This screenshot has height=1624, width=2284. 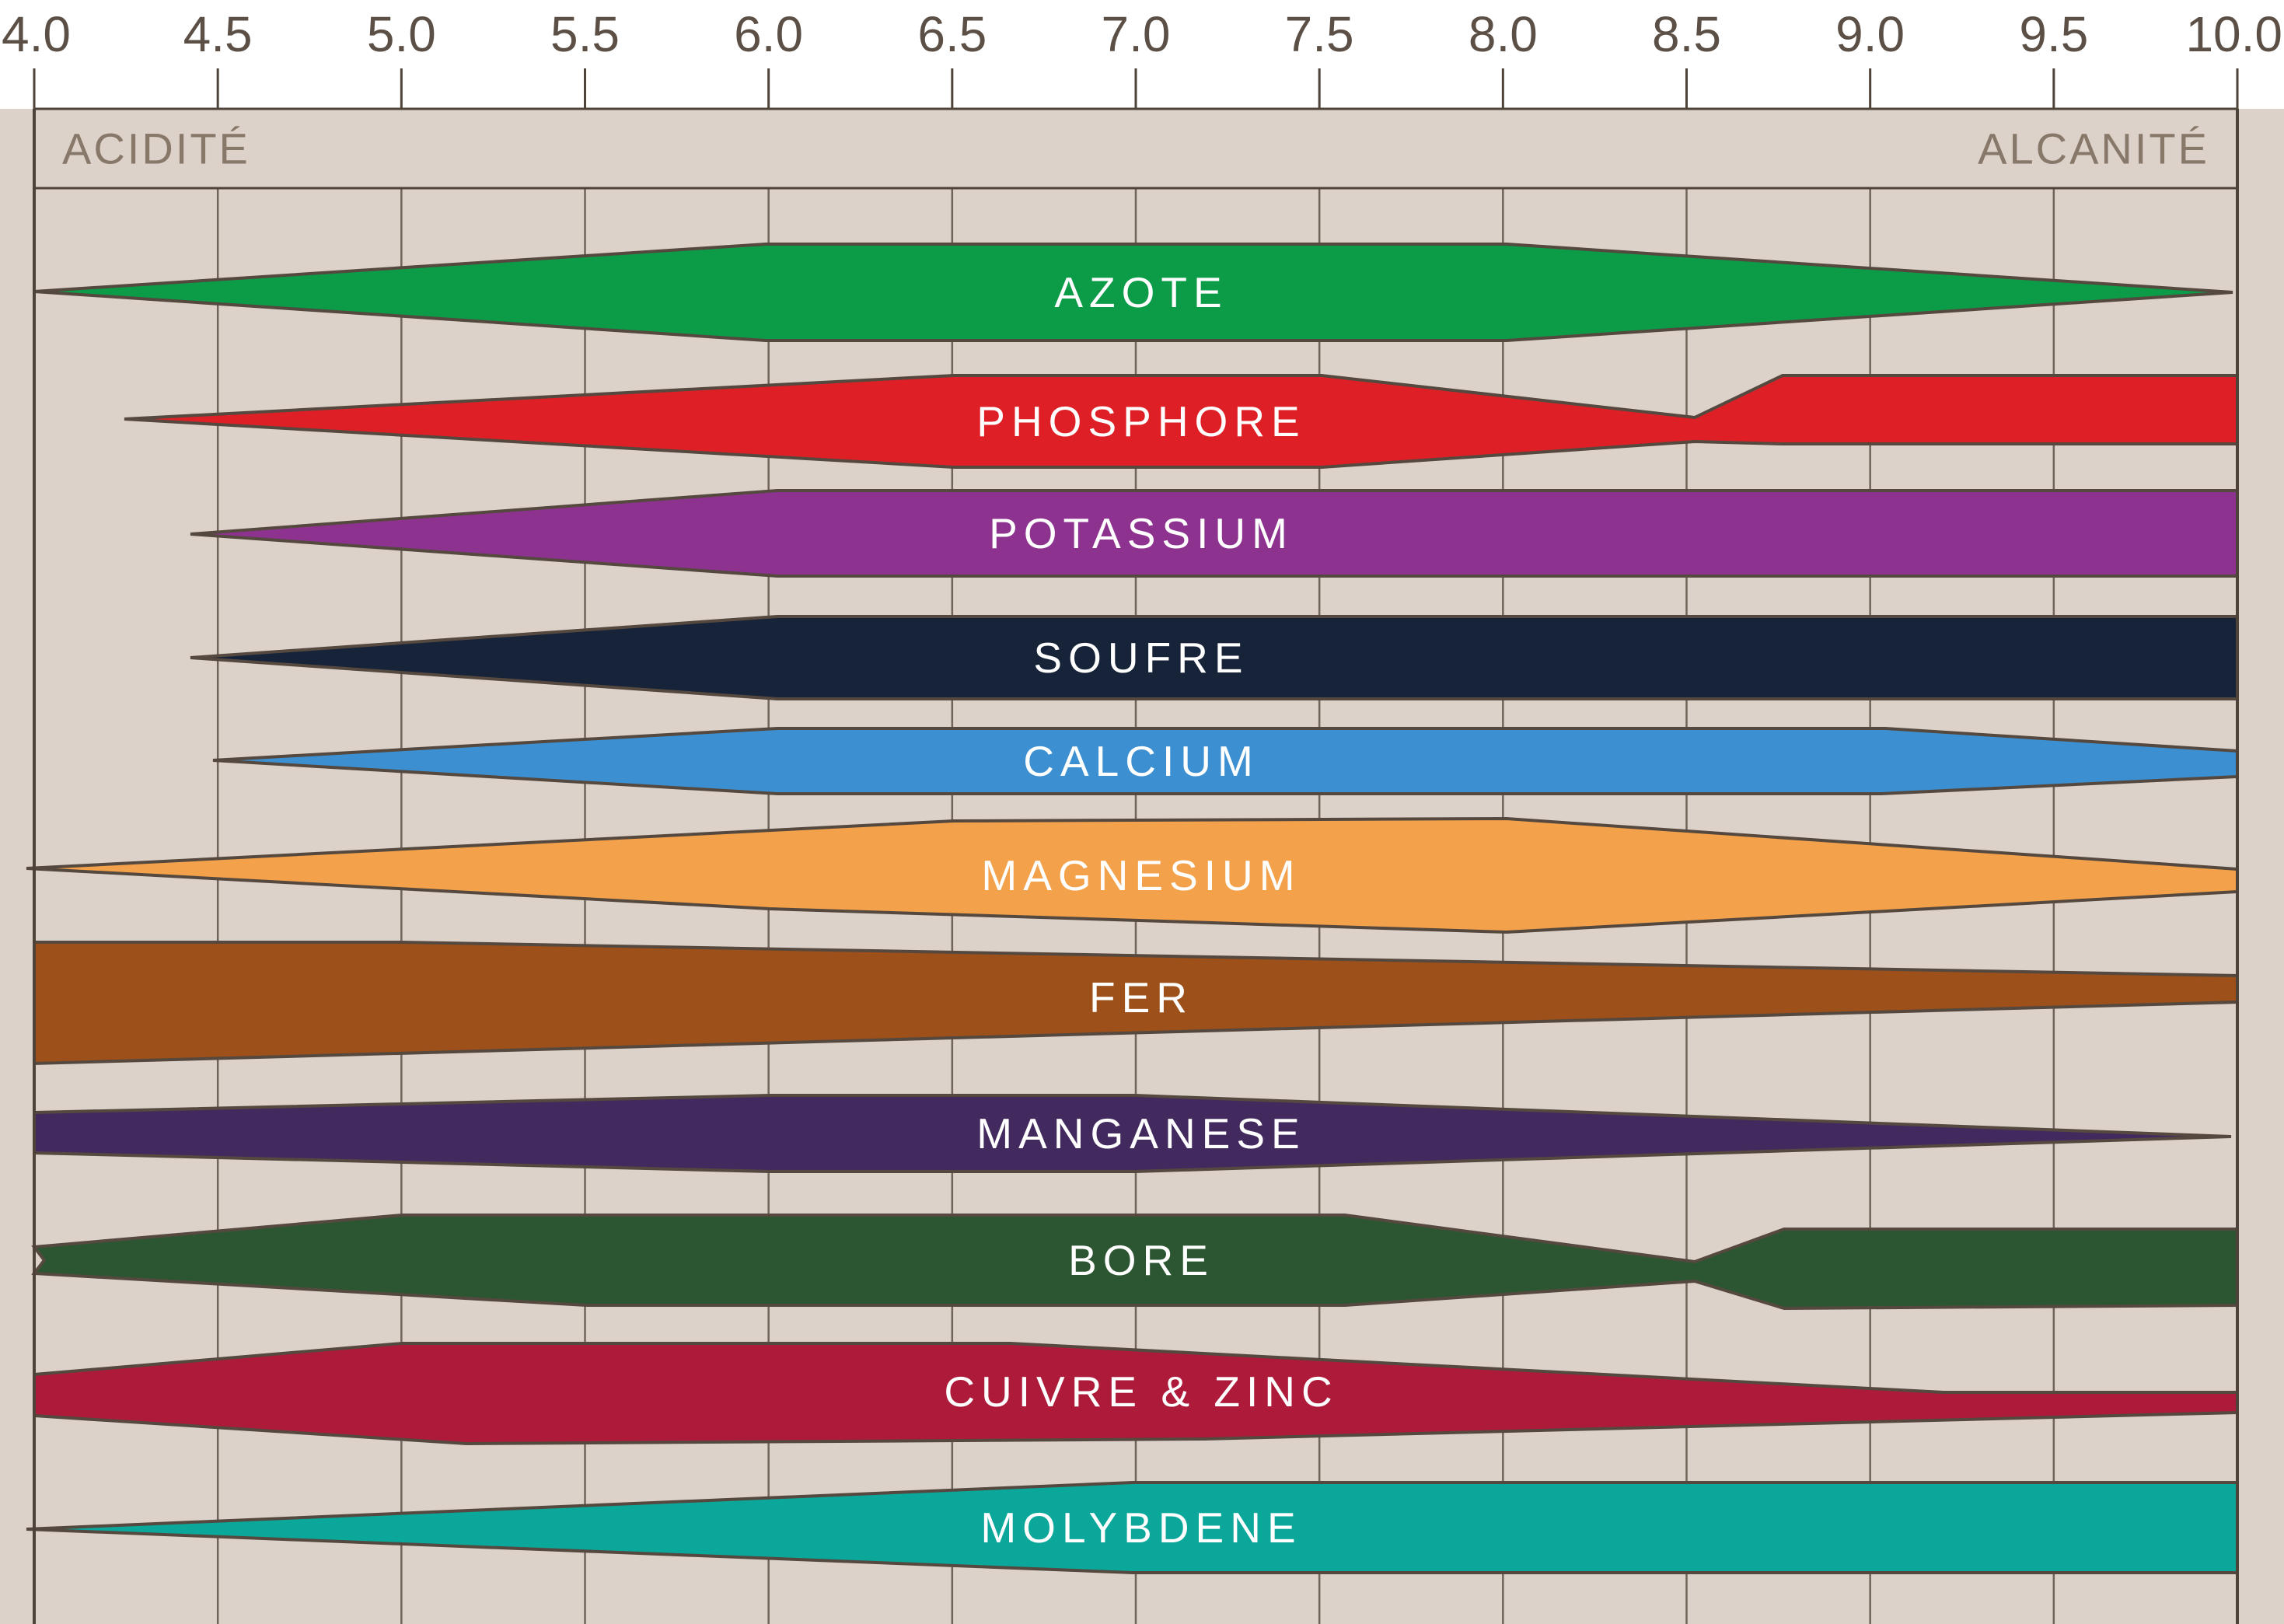 I want to click on band-label-azote: AZOTE, so click(x=1141, y=292).